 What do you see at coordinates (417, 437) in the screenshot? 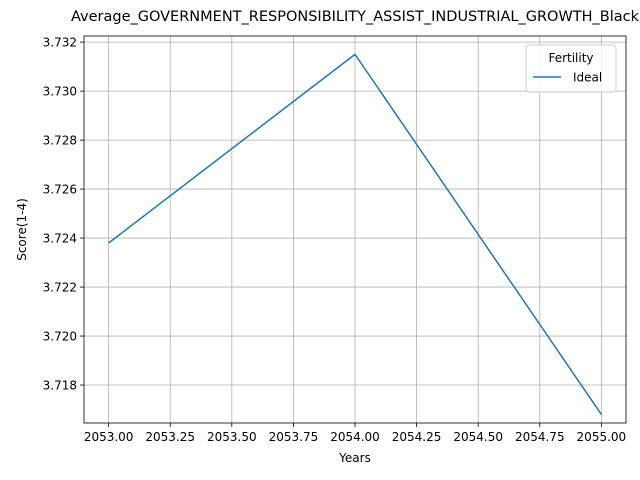
I see `x-tick-label: 2054.25` at bounding box center [417, 437].